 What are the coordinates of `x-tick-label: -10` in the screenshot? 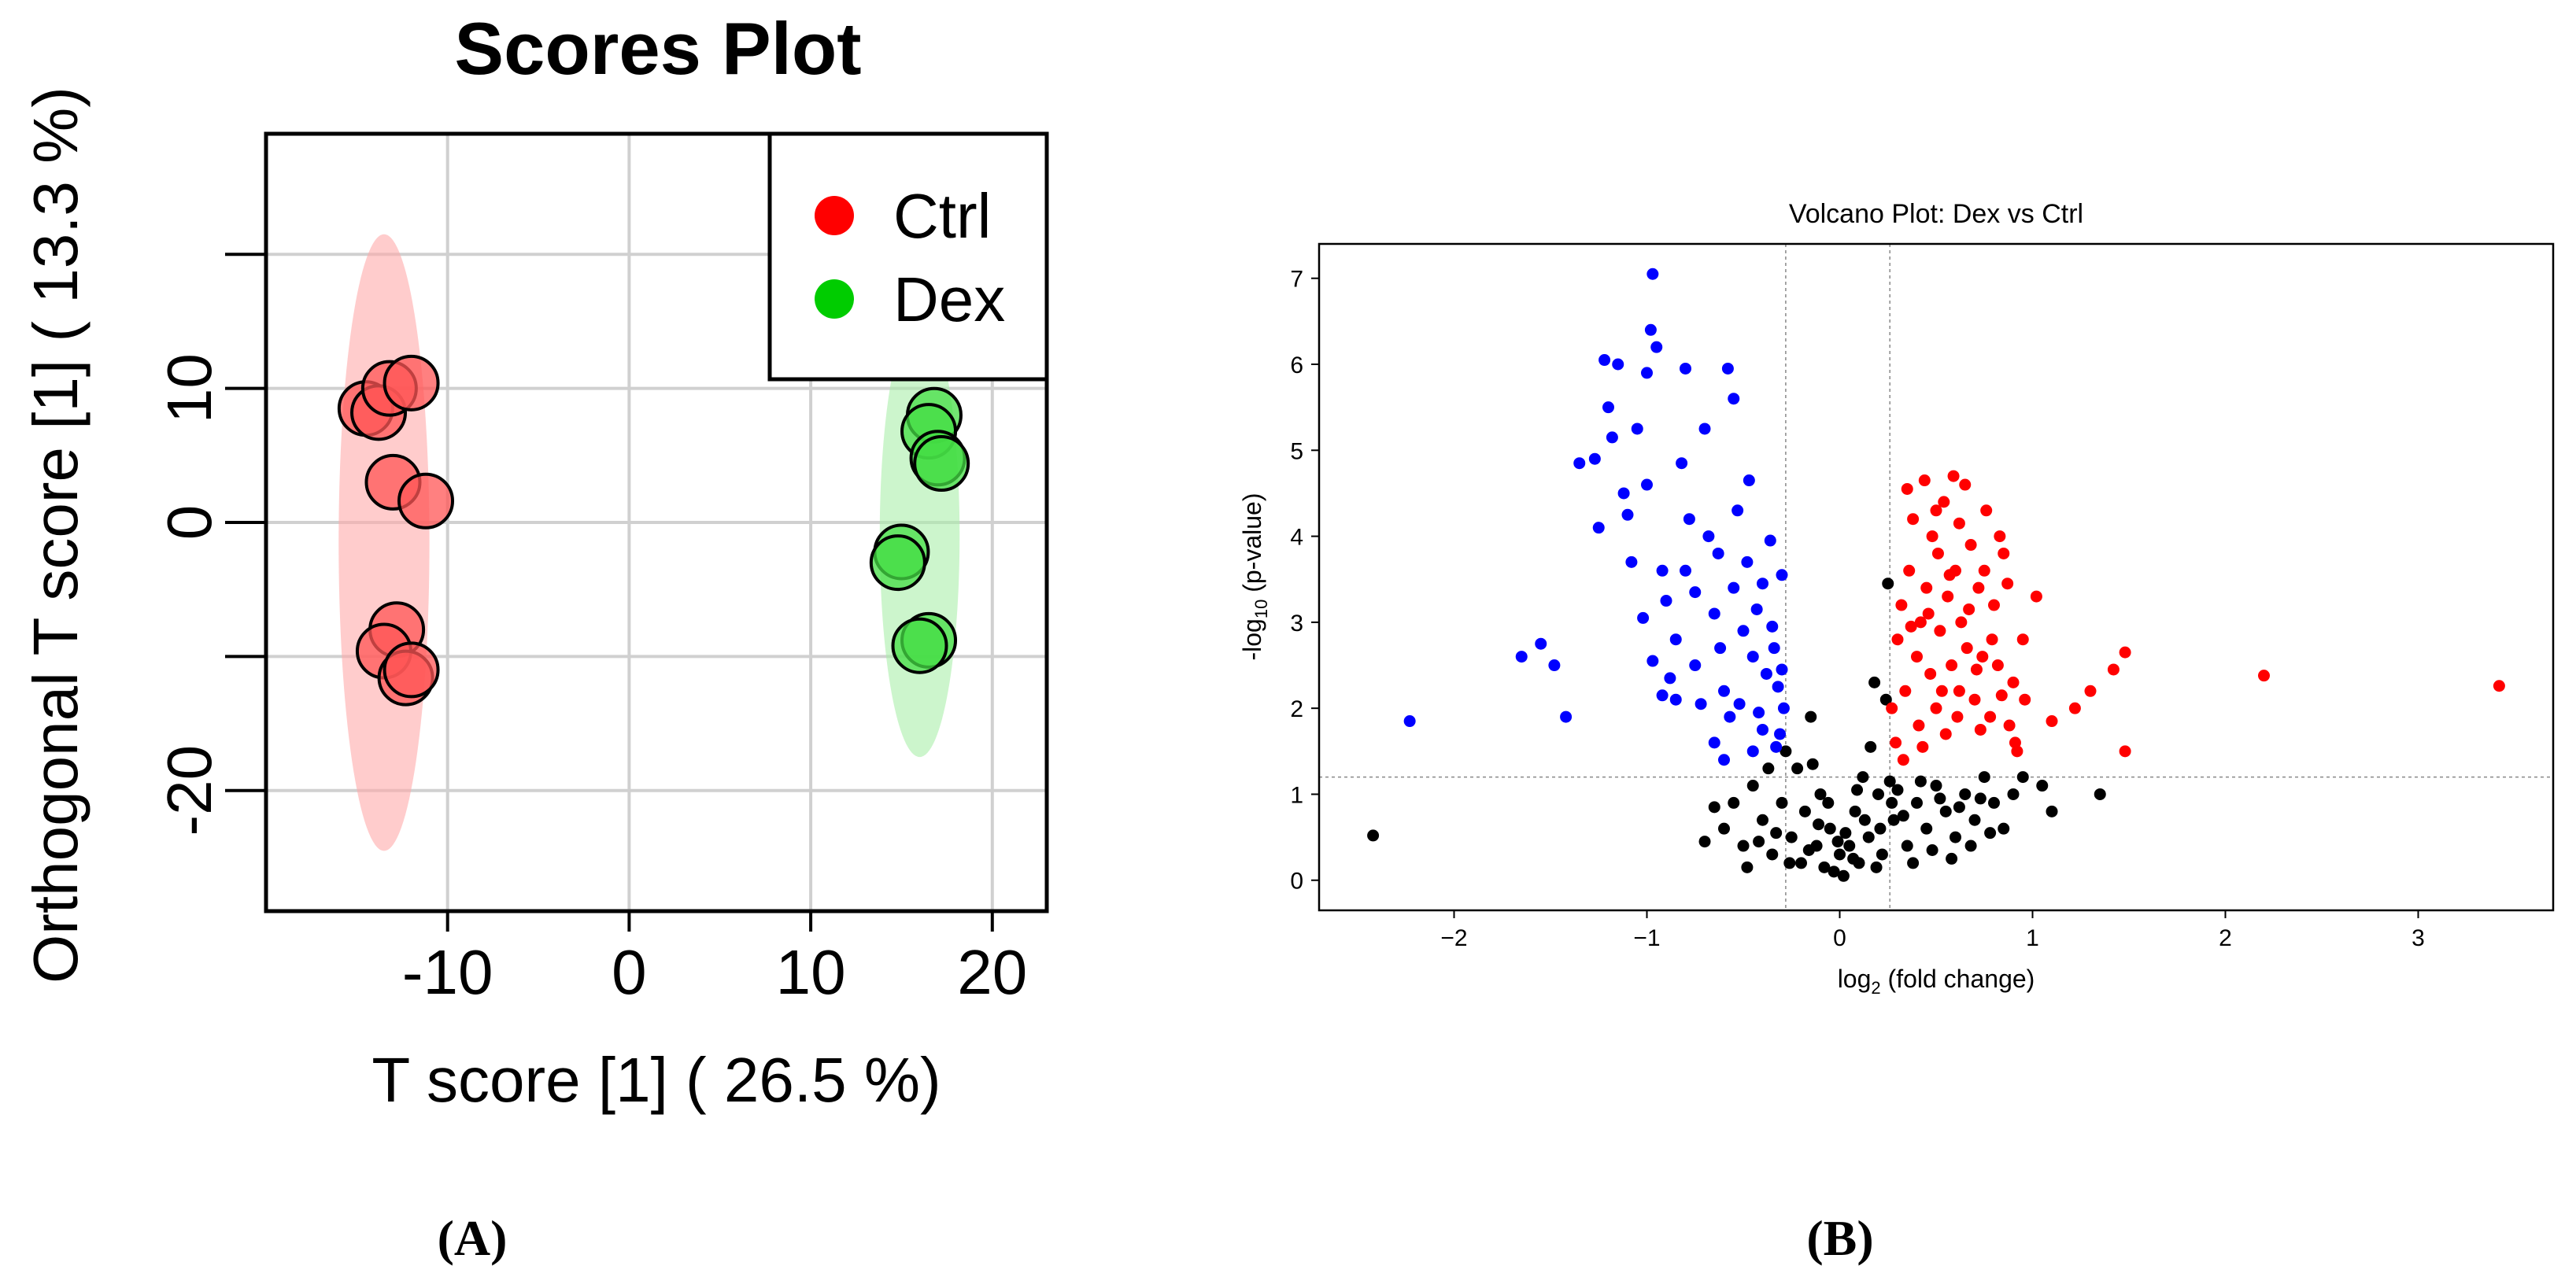 It's located at (447, 972).